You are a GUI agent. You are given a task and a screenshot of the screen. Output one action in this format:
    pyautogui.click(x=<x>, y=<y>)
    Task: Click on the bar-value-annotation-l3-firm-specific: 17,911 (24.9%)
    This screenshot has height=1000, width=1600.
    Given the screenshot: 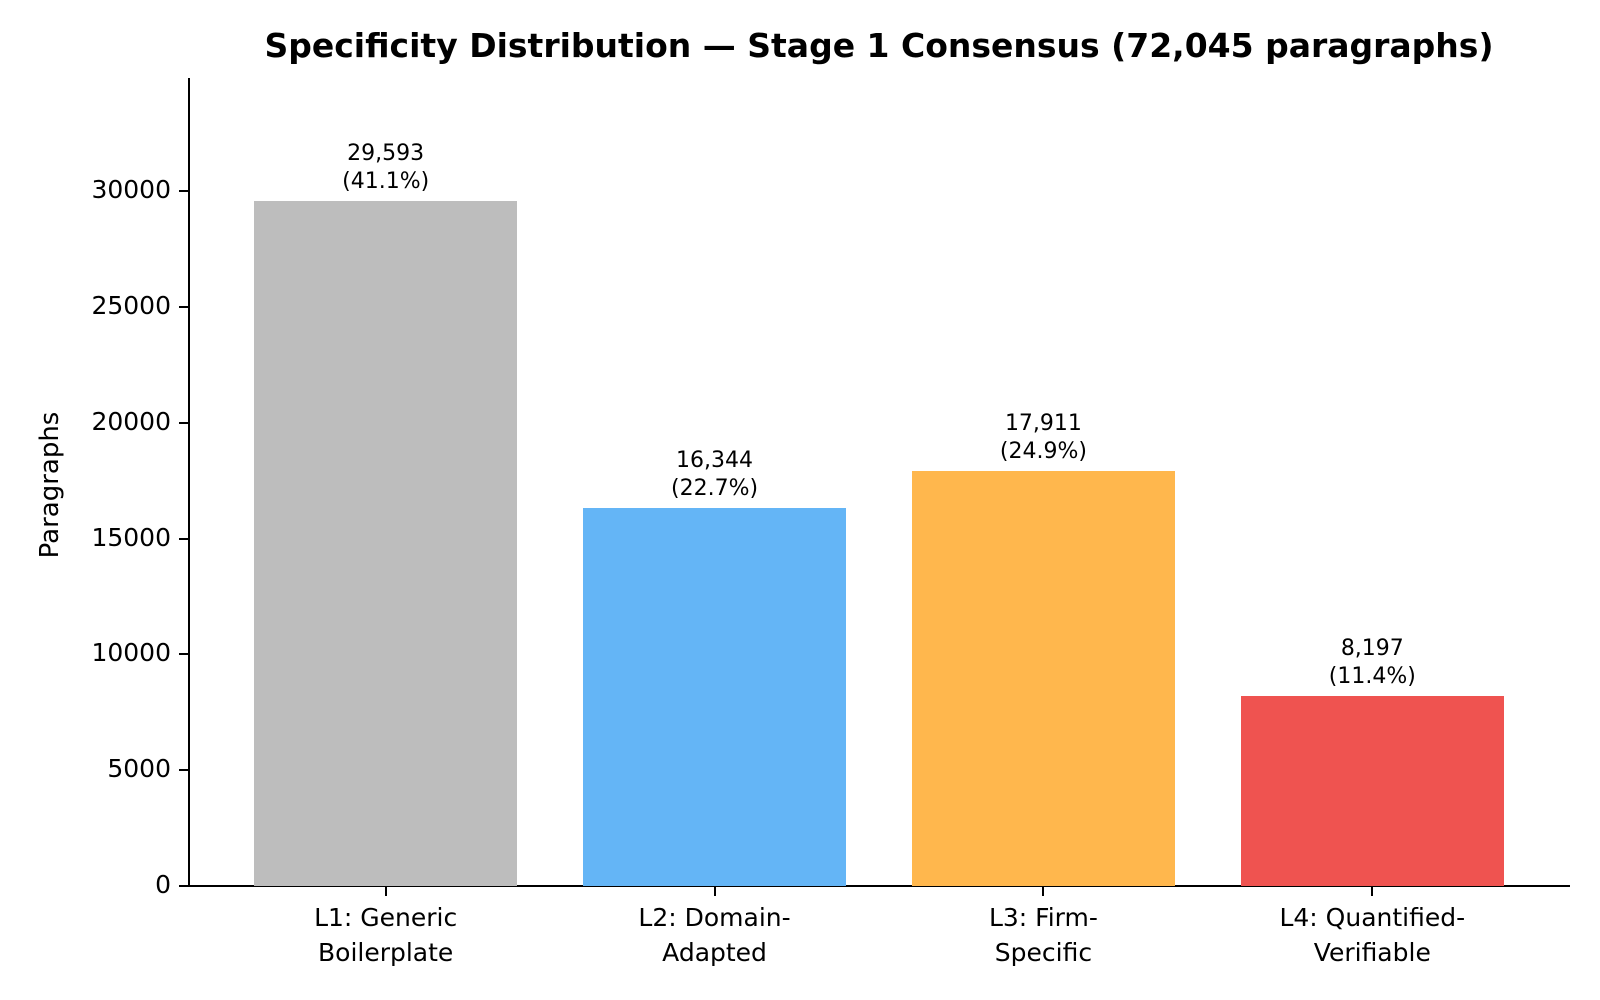 What is the action you would take?
    pyautogui.click(x=1043, y=438)
    